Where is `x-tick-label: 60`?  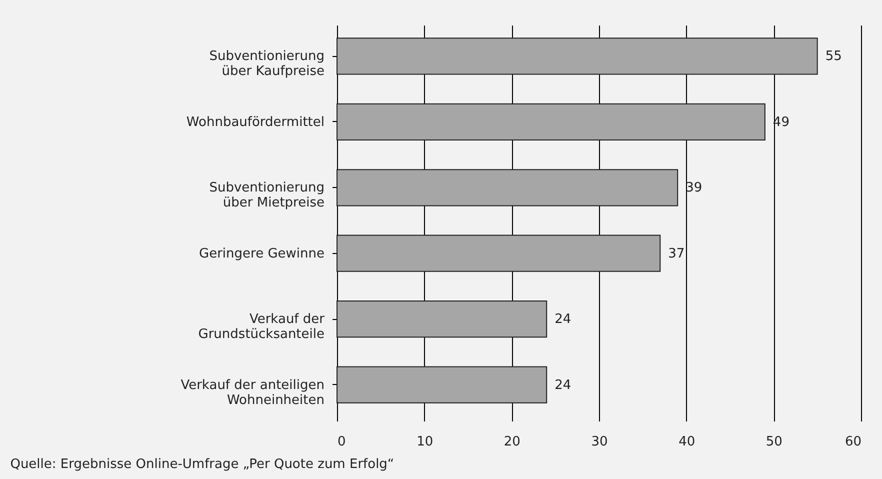 x-tick-label: 60 is located at coordinates (853, 442).